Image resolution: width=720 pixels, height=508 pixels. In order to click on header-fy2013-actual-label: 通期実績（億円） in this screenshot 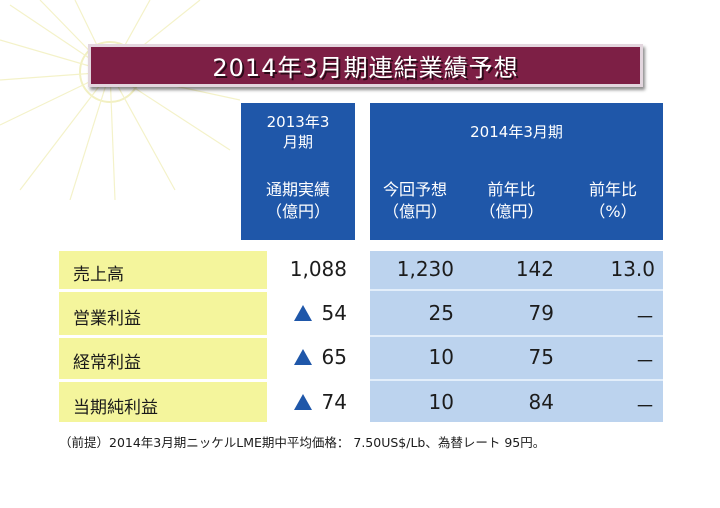, I will do `click(297, 200)`.